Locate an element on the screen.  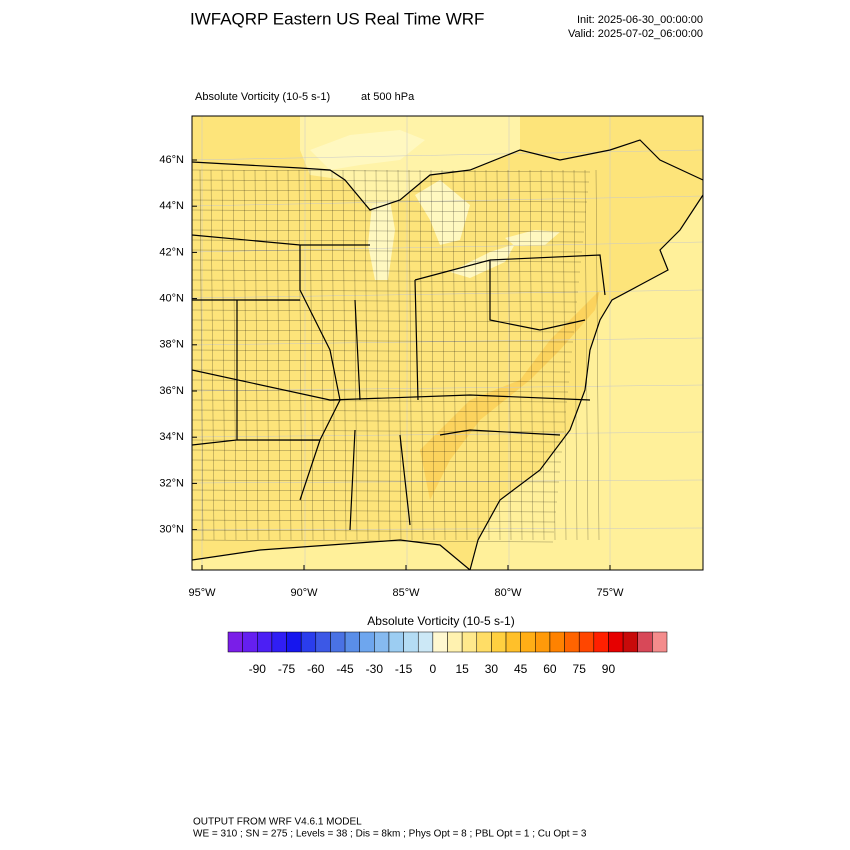
lat-label: 32°N is located at coordinates (171, 483).